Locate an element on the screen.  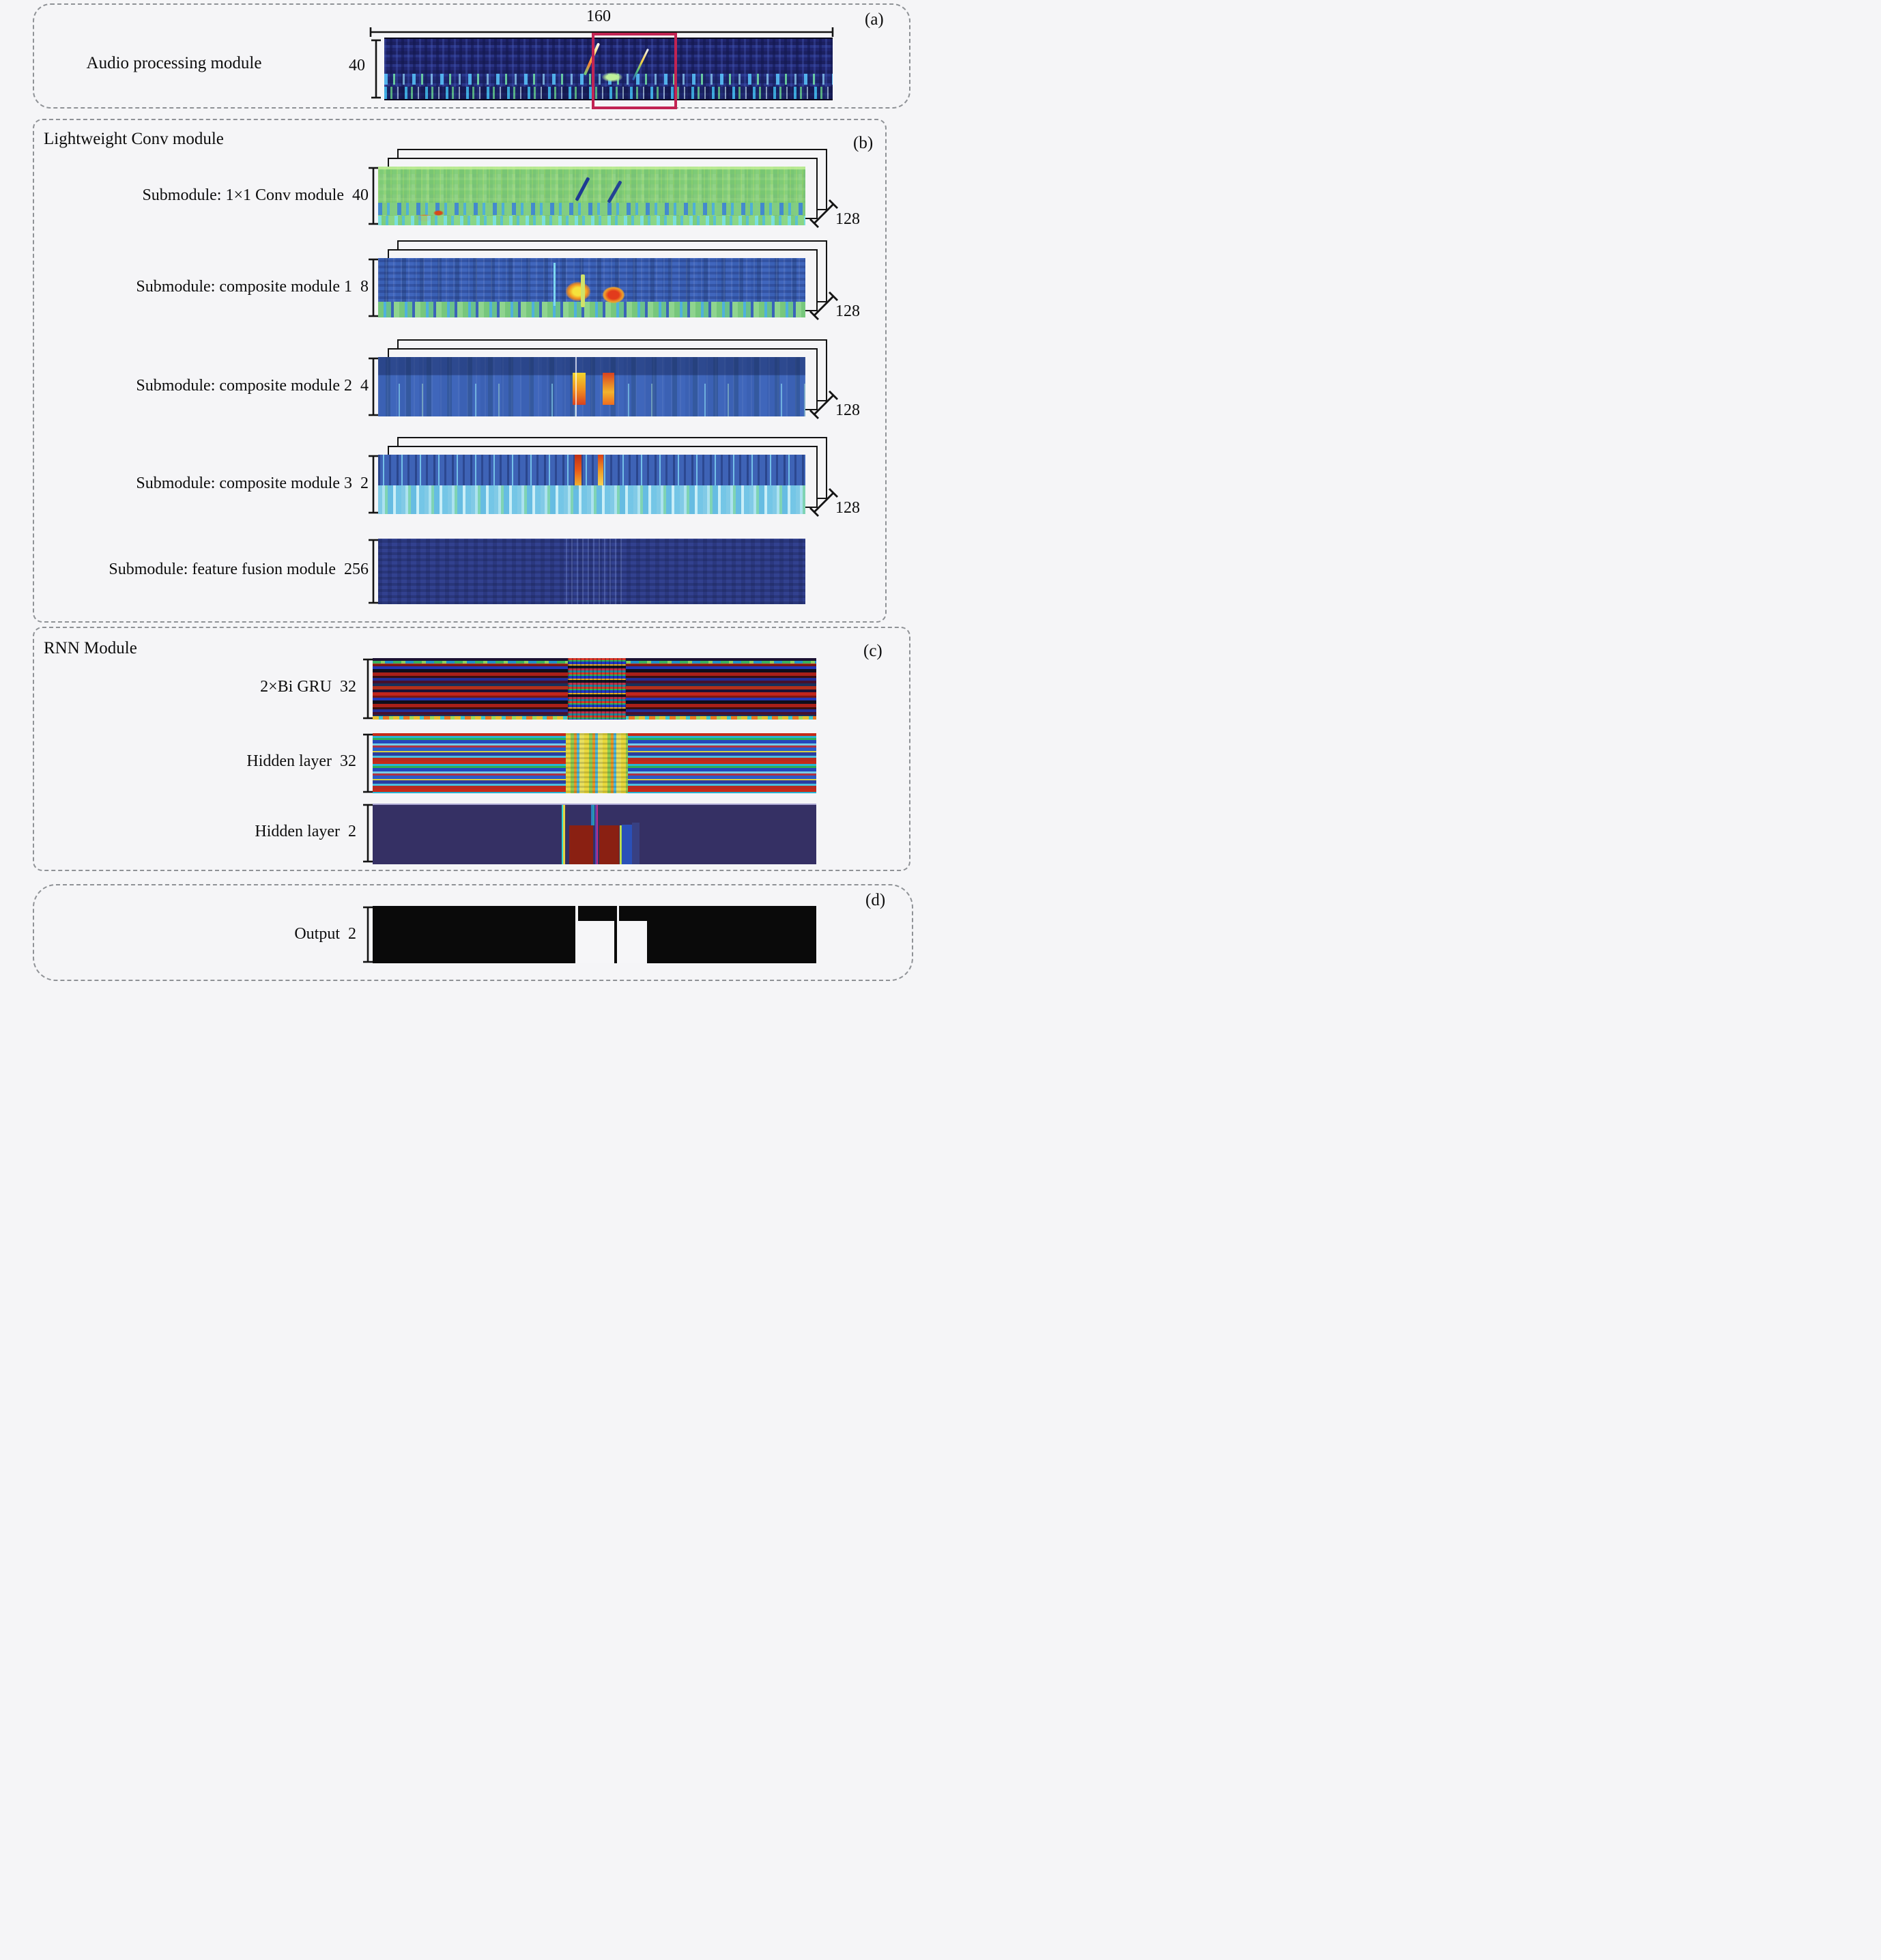
event-highlight-box is located at coordinates (634, 71).